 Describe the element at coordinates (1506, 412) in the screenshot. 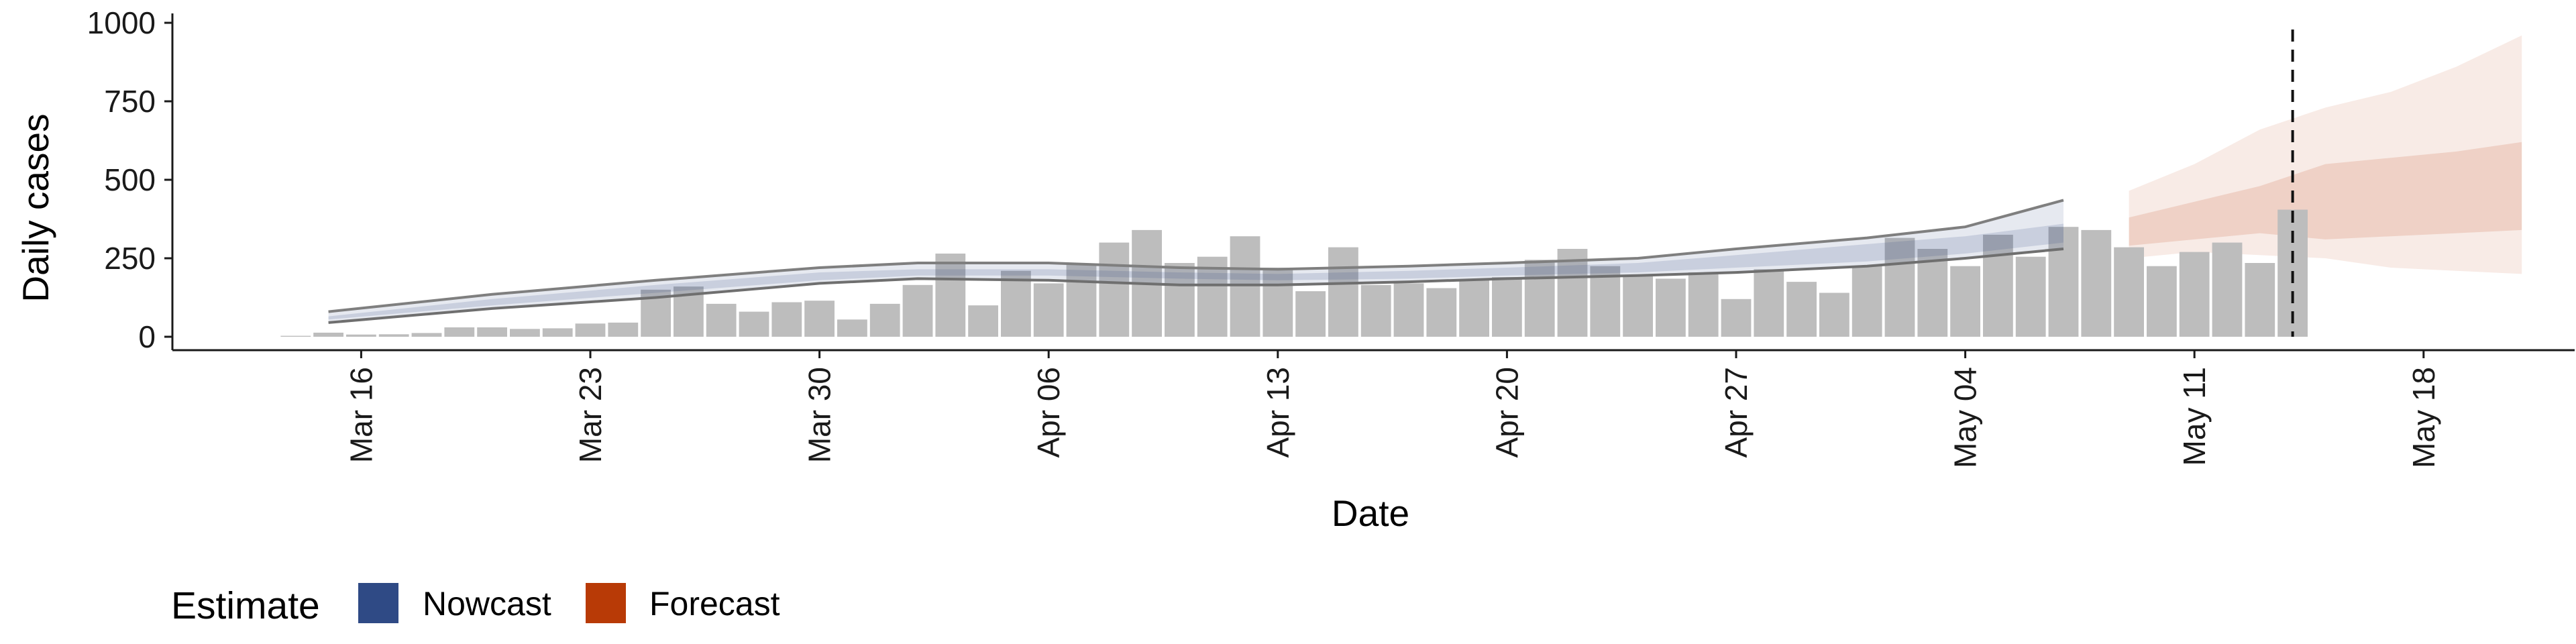

I see `x-tick-label: Apr 20` at that location.